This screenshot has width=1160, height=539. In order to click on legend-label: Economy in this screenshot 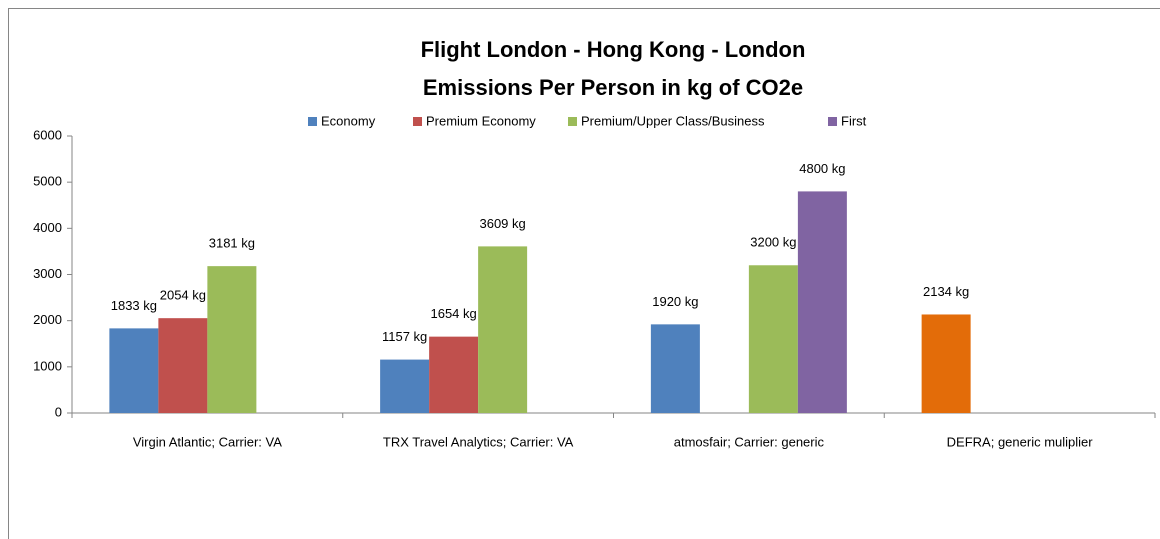, I will do `click(348, 120)`.